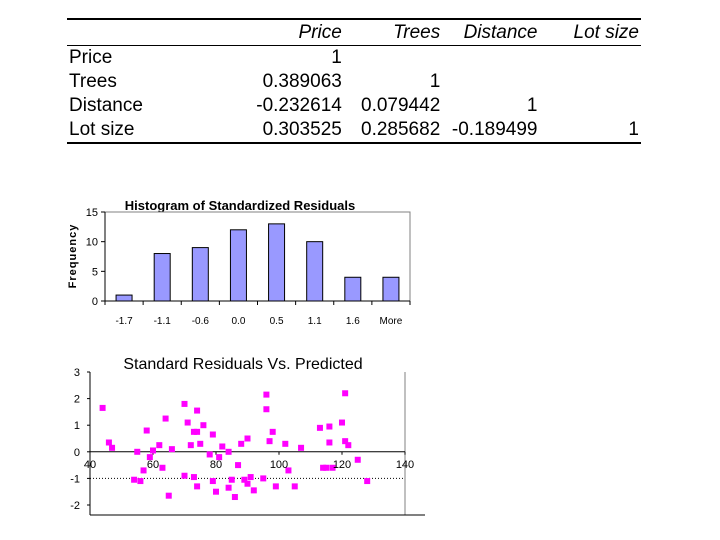 The width and height of the screenshot is (720, 540). I want to click on table-cell: 0.079442, so click(401, 105).